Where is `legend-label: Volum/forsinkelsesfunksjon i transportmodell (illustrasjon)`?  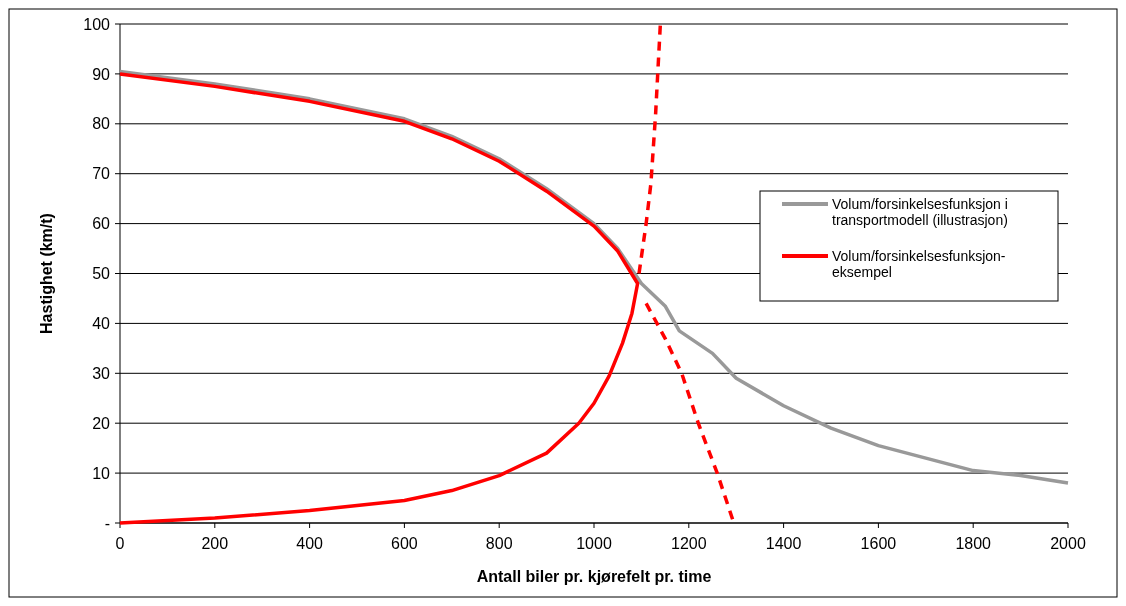 legend-label: Volum/forsinkelsesfunksjon i transportmodell (illustrasjon) is located at coordinates (920, 212).